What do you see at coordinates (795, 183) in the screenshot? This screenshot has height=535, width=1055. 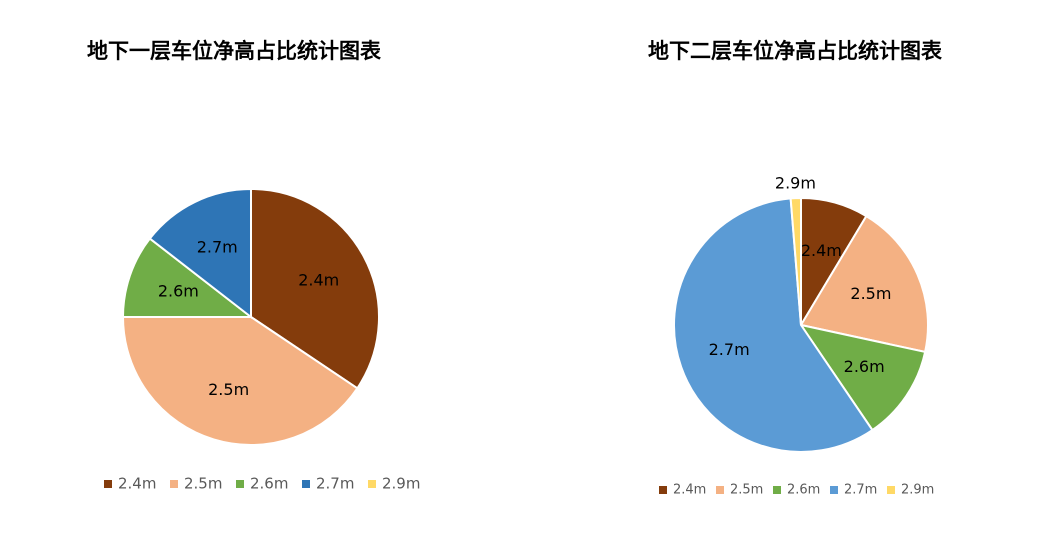 I see `data-label: 2.9m` at bounding box center [795, 183].